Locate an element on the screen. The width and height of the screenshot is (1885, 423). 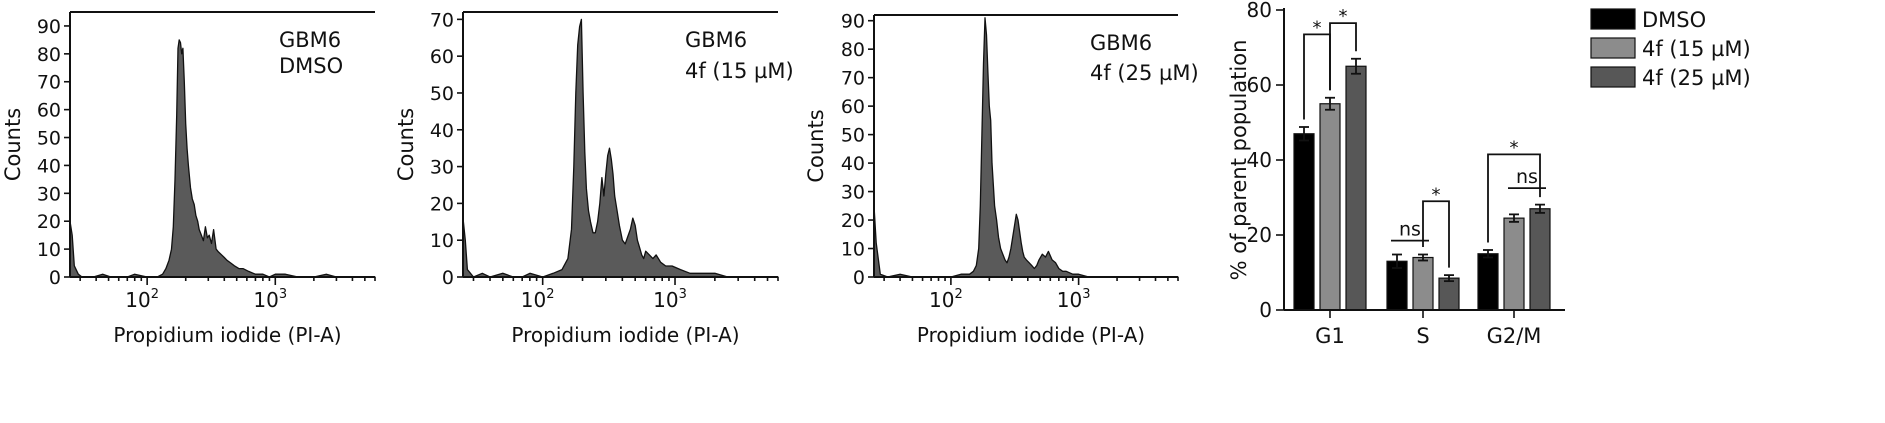
legend-label: 4f (25 µM) is located at coordinates (1696, 78).